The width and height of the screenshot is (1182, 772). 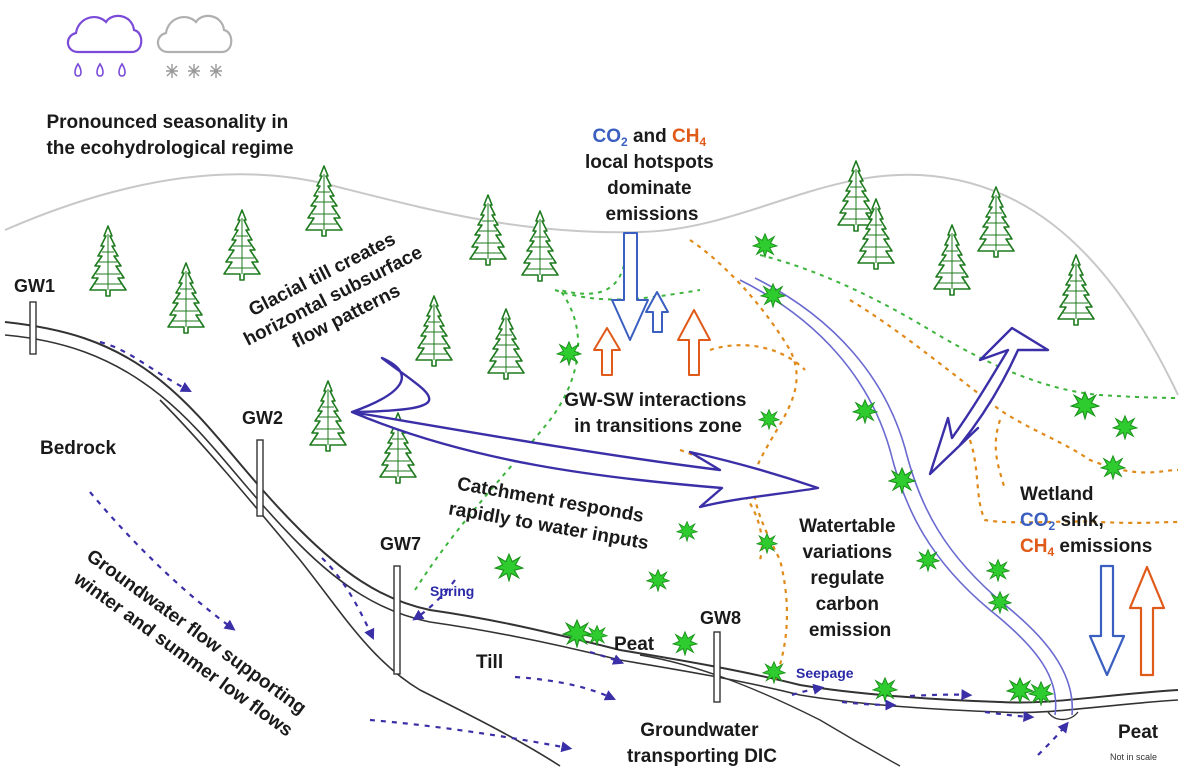 What do you see at coordinates (262, 418) in the screenshot?
I see `well-gw2-label: GW2` at bounding box center [262, 418].